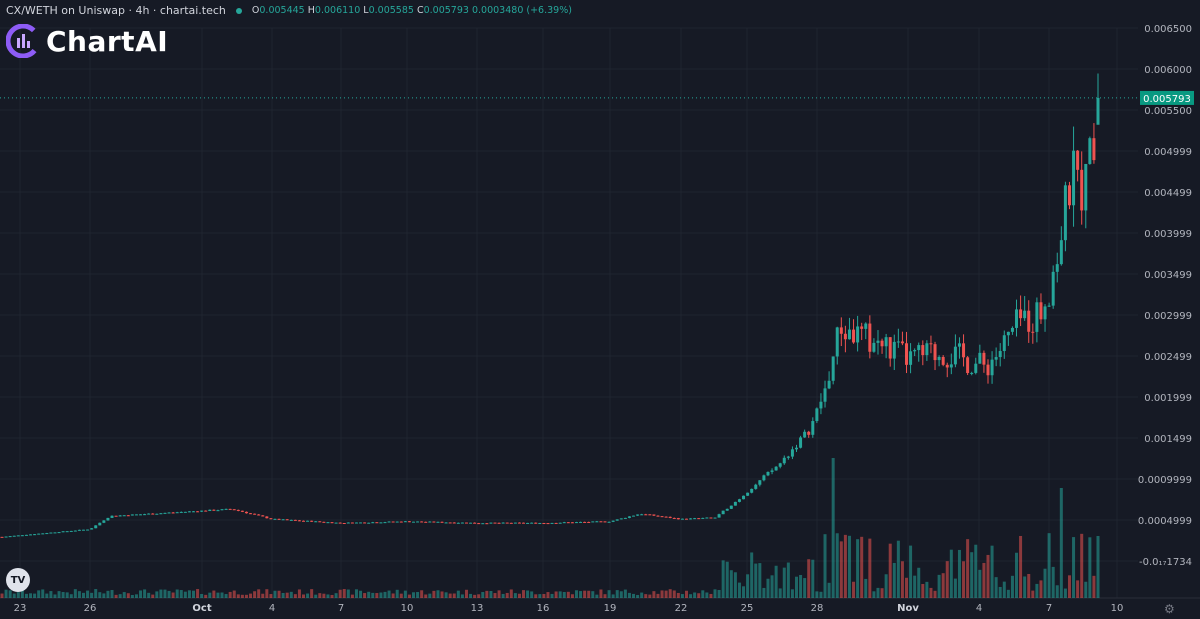 The width and height of the screenshot is (1200, 619). I want to click on y-tick-label: 0.004999, so click(1168, 152).